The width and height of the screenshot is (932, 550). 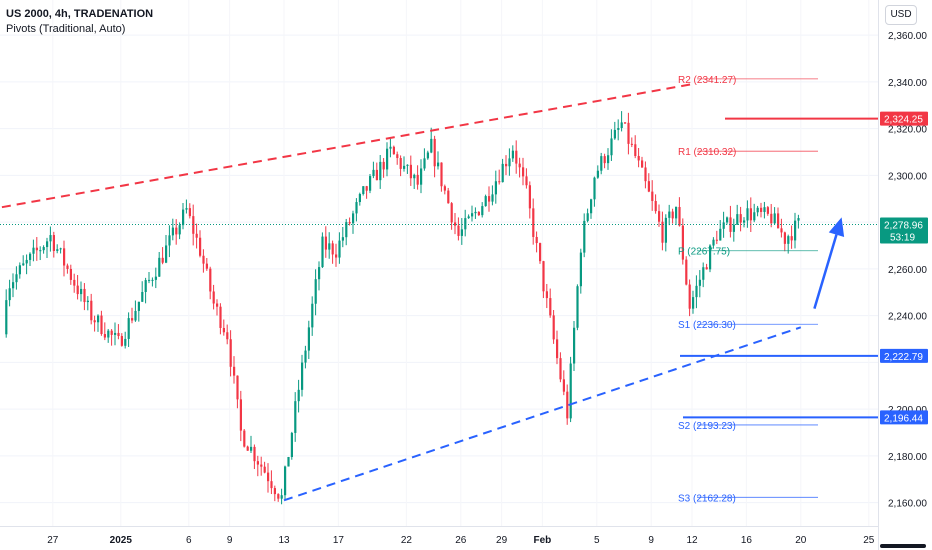 I want to click on price-tag, so click(x=904, y=417).